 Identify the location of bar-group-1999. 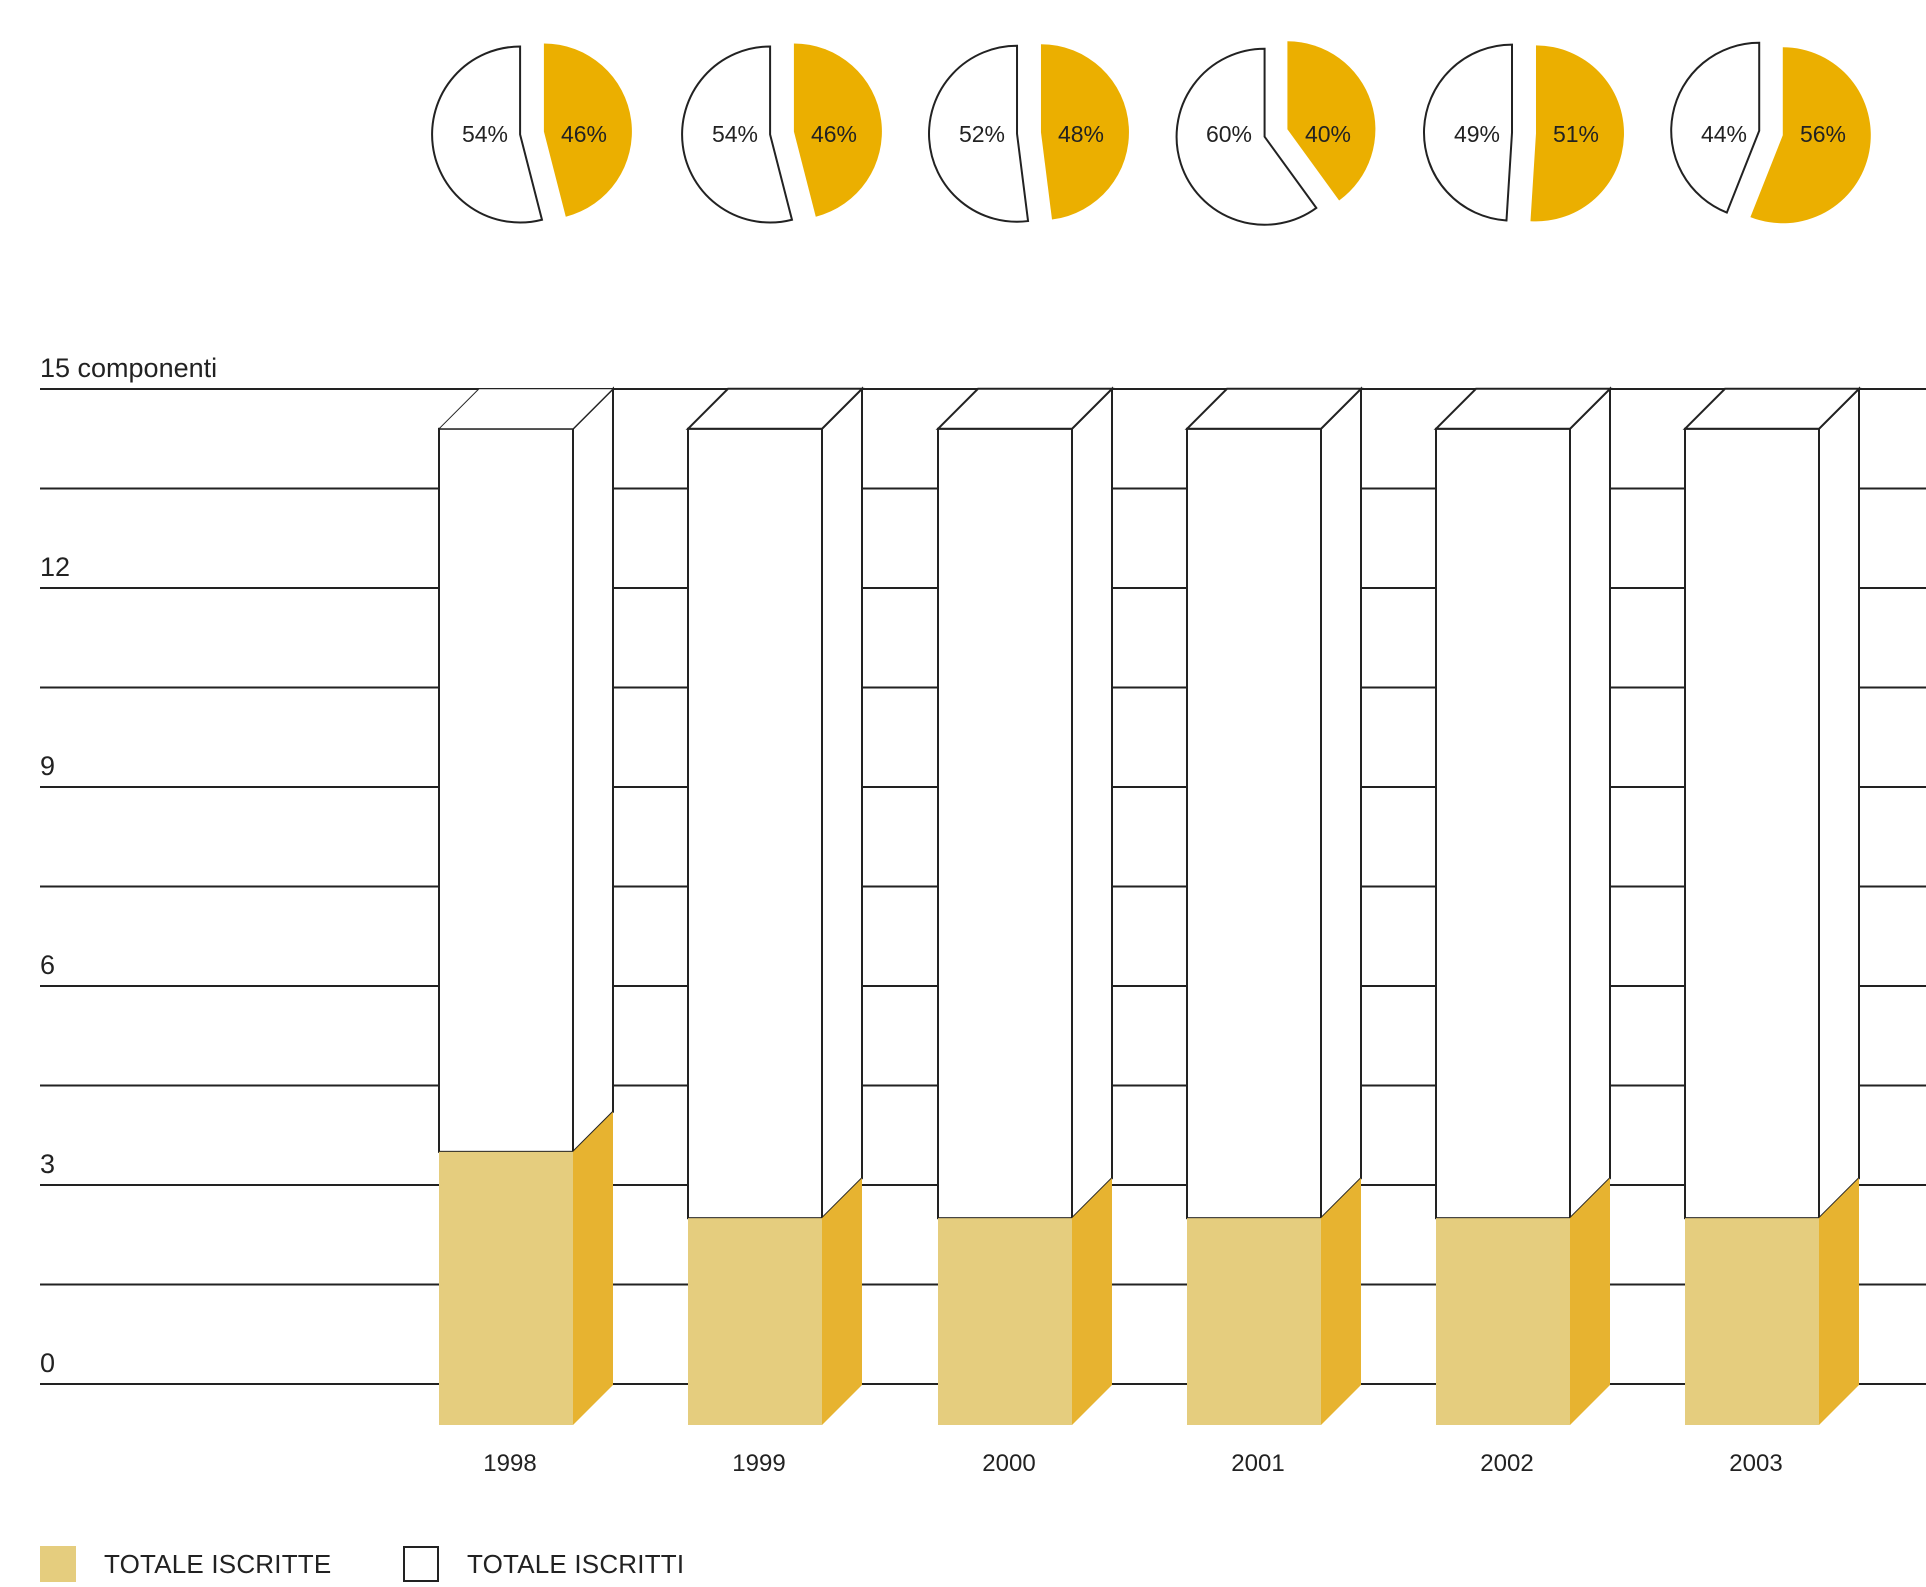
(775, 905).